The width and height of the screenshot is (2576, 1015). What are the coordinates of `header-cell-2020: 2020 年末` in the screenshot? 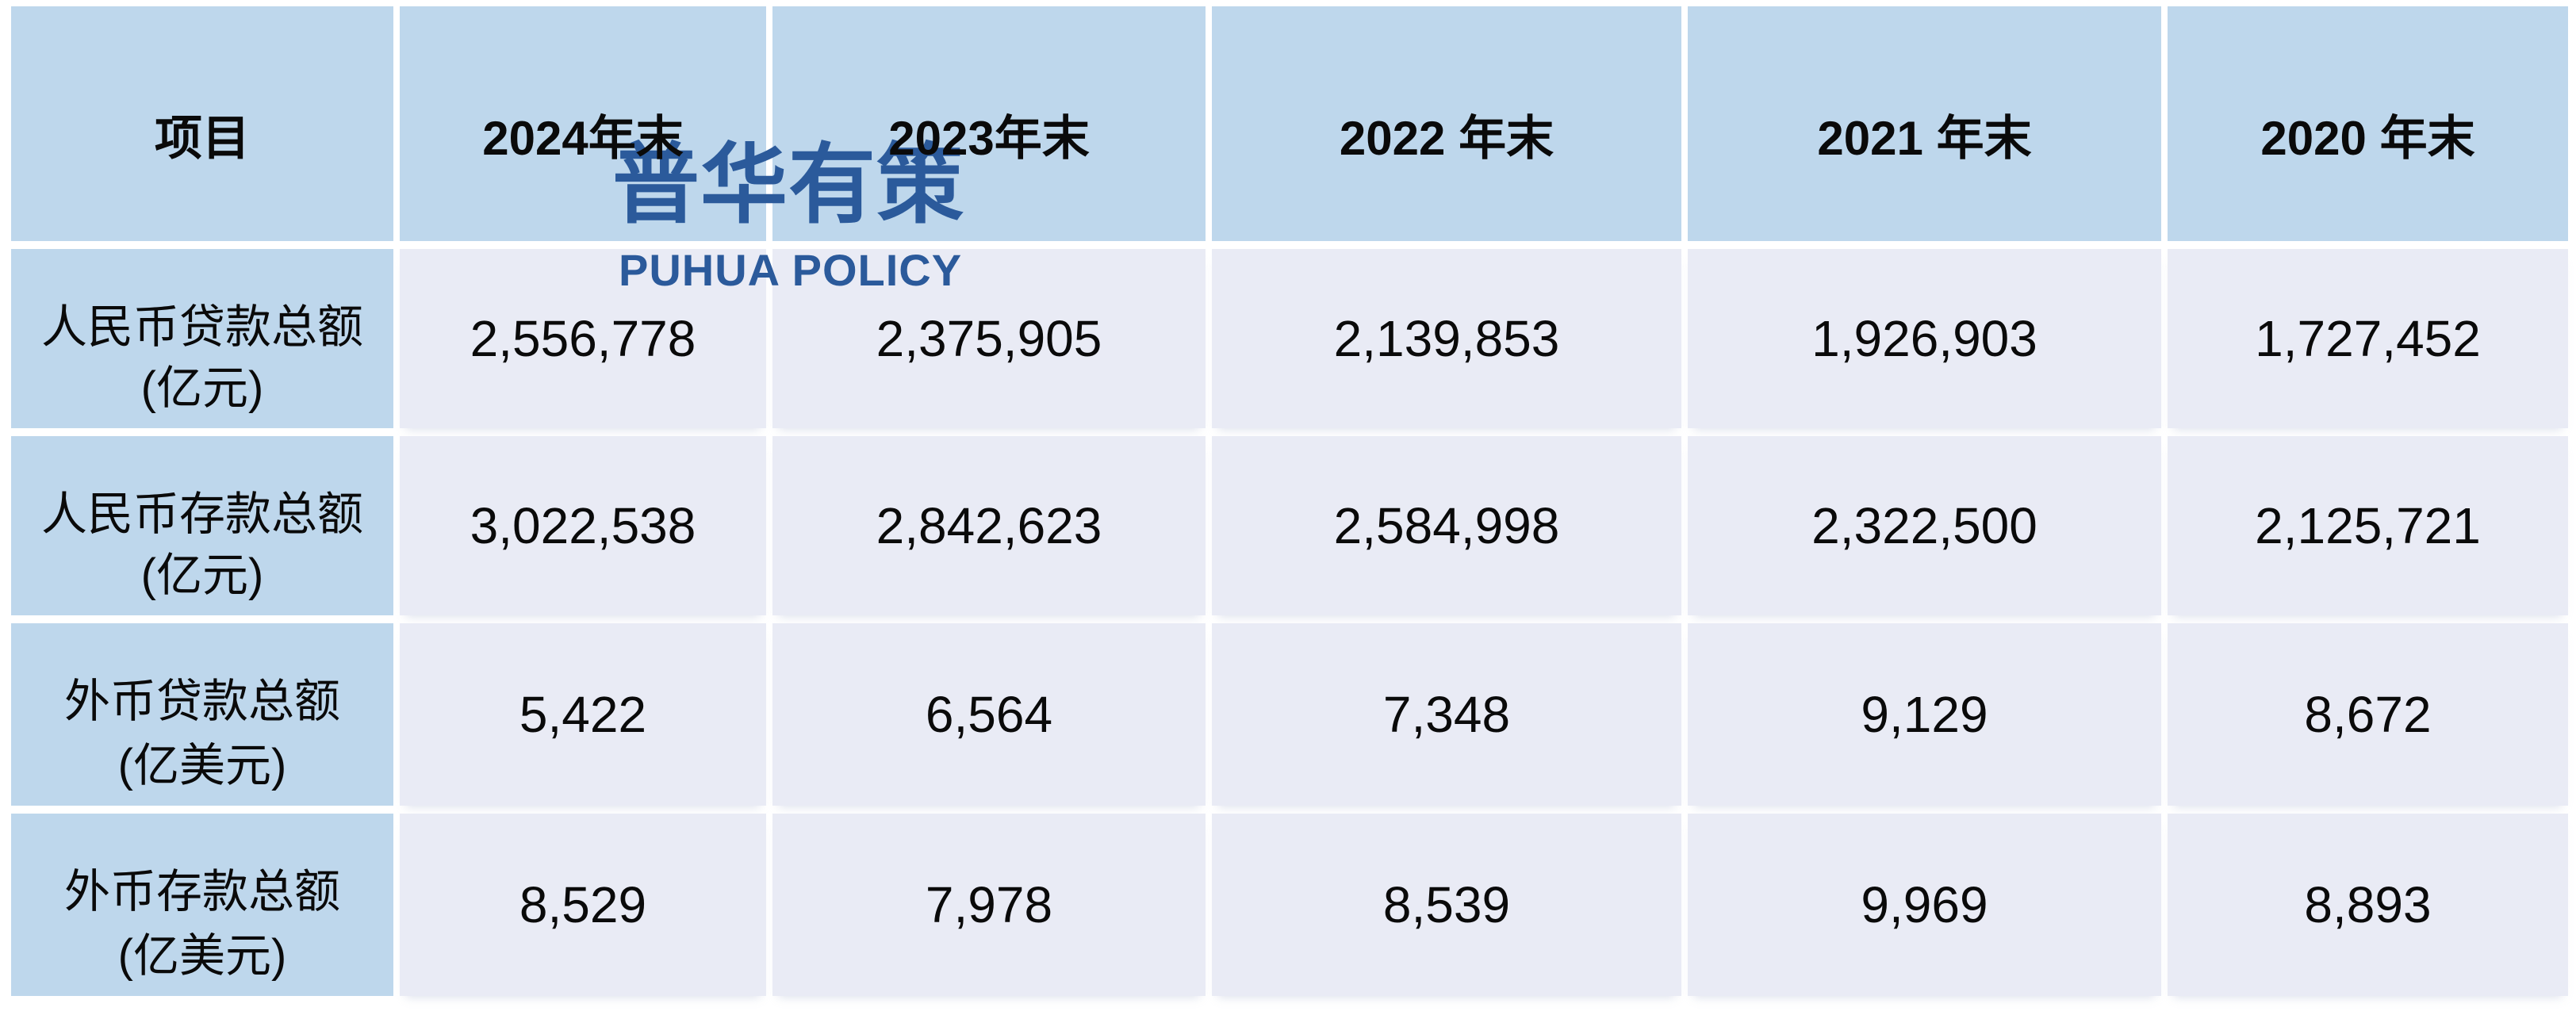 It's located at (2368, 123).